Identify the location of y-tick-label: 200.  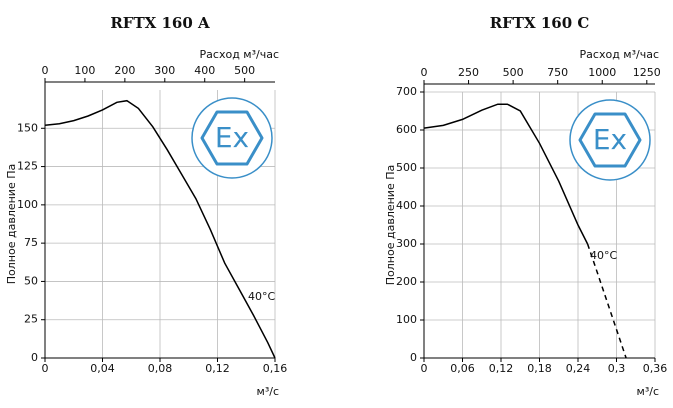
(406, 281).